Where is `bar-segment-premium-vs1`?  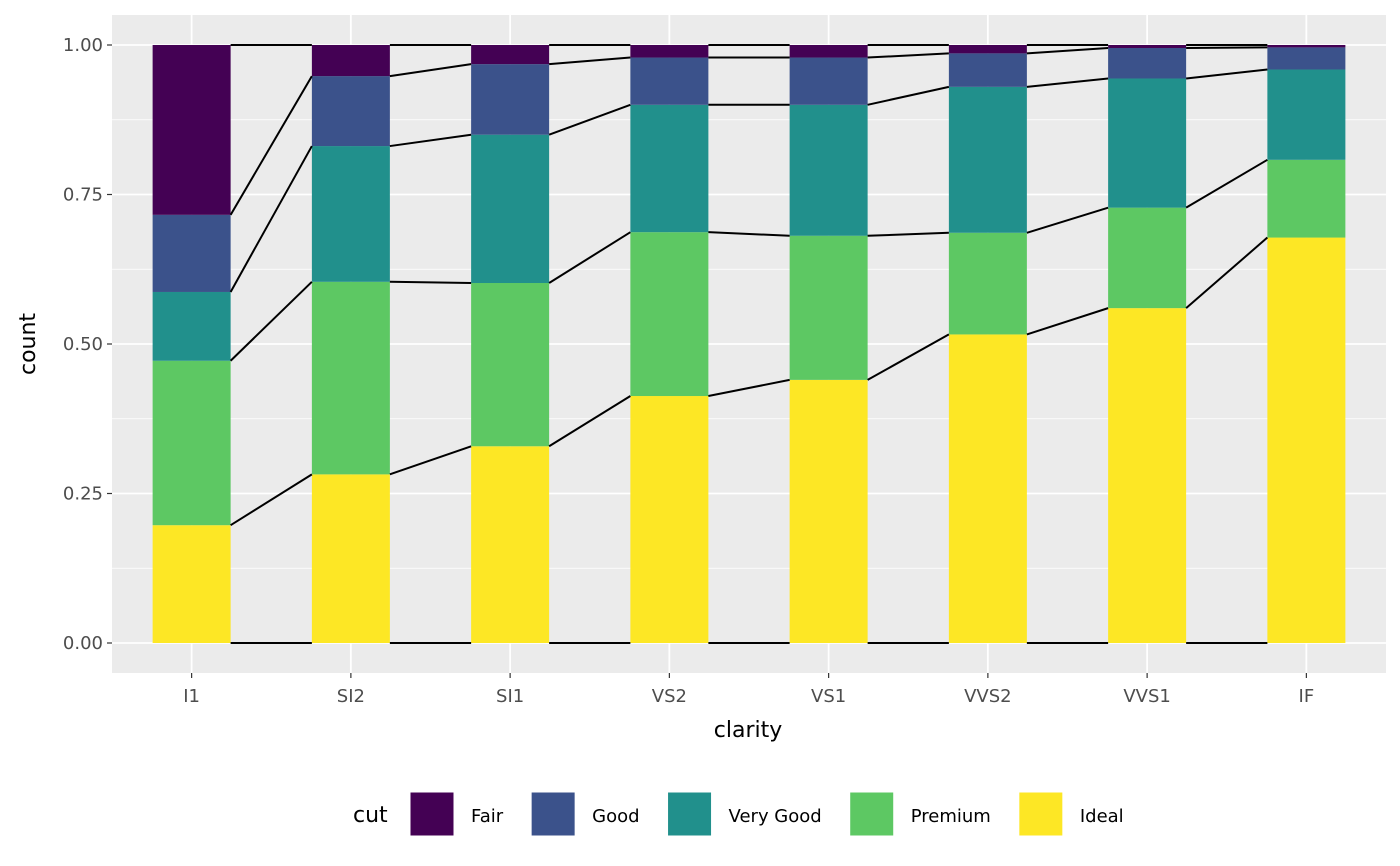 bar-segment-premium-vs1 is located at coordinates (828, 307).